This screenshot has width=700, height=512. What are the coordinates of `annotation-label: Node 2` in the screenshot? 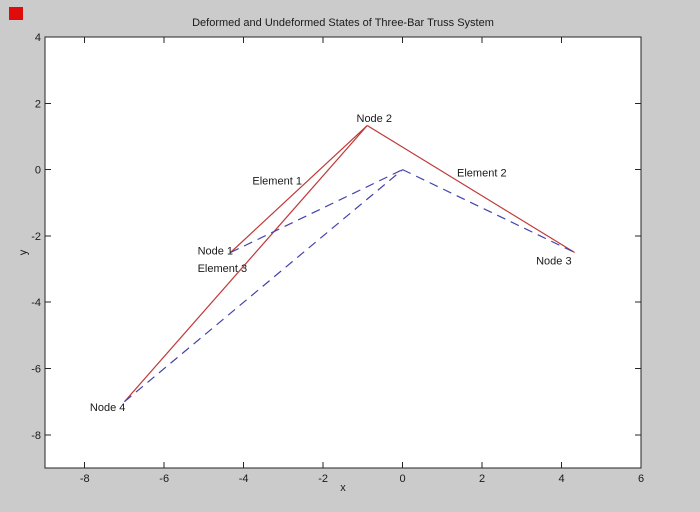 It's located at (374, 119).